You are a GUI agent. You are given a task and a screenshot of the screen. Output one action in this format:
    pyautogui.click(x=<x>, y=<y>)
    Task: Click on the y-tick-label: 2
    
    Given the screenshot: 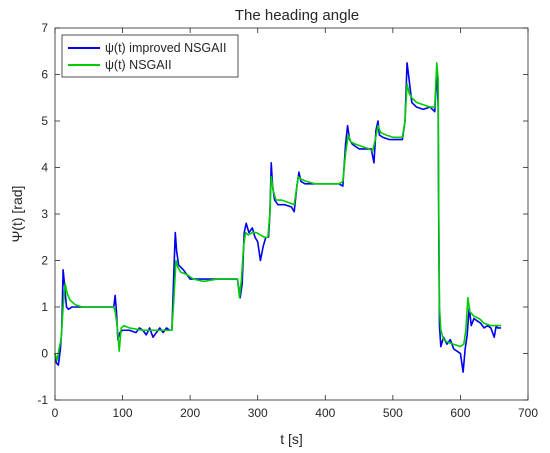 What is the action you would take?
    pyautogui.click(x=44, y=261)
    